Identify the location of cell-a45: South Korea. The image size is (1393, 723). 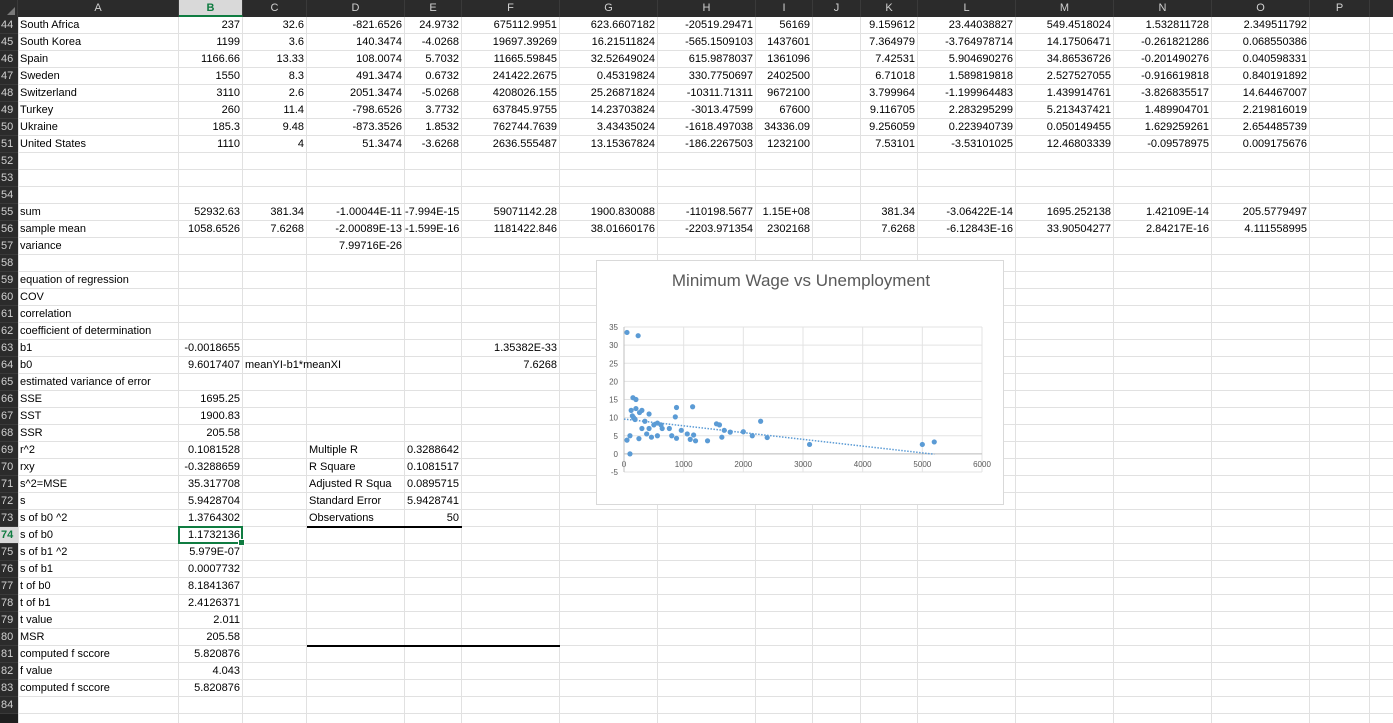
(51, 42).